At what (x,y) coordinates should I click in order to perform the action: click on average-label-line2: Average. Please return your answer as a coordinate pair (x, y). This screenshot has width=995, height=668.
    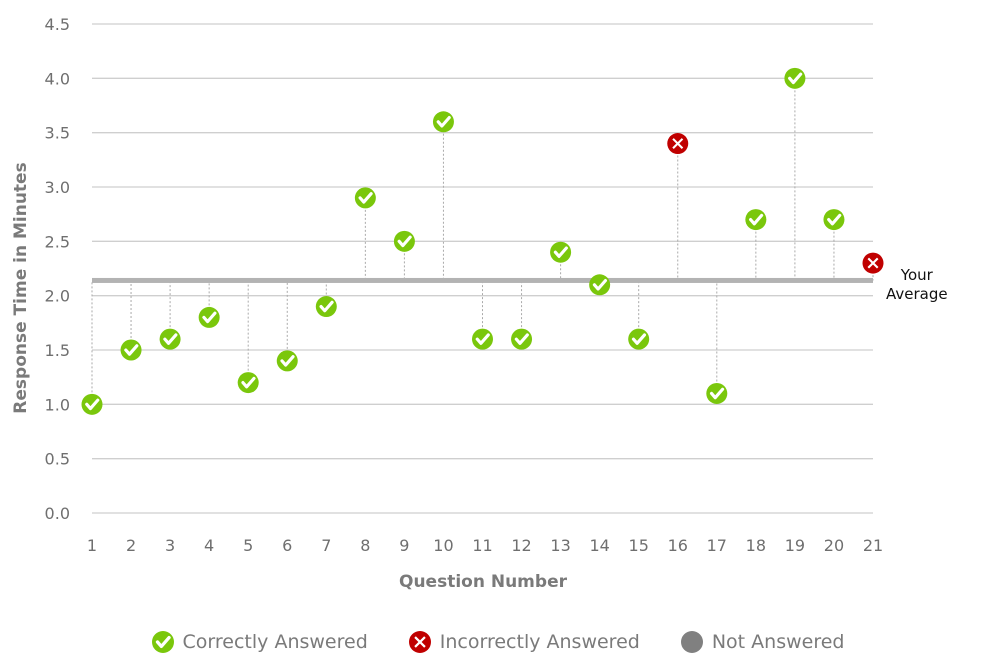
    Looking at the image, I should click on (917, 294).